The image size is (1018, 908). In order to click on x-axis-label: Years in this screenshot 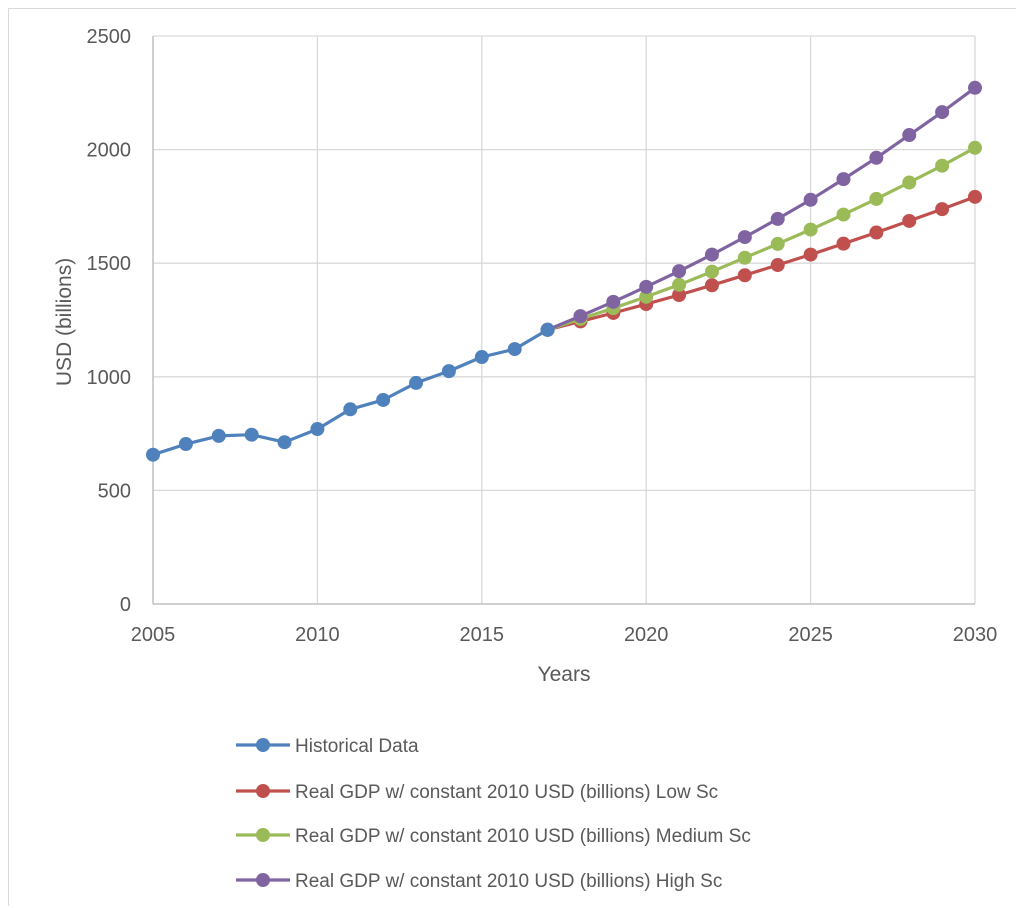, I will do `click(564, 674)`.